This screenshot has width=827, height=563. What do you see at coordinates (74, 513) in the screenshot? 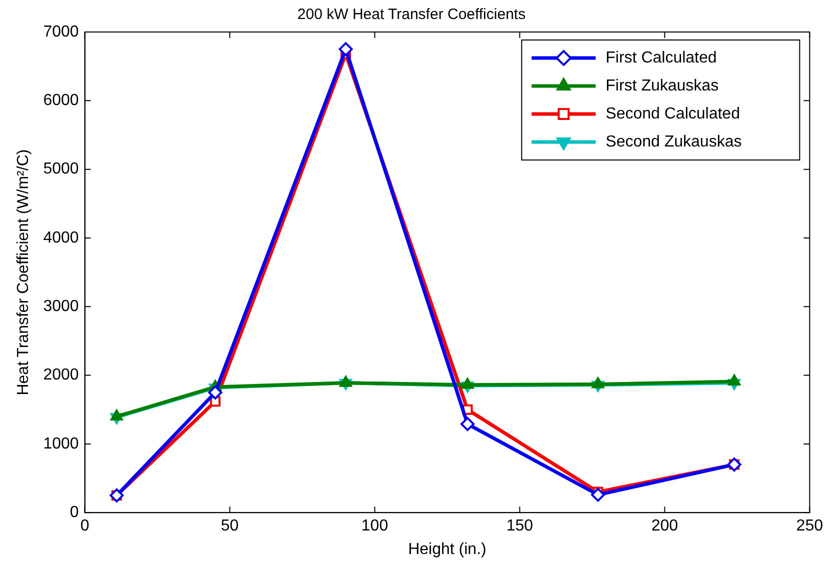
I see `y-tick-label: 0` at bounding box center [74, 513].